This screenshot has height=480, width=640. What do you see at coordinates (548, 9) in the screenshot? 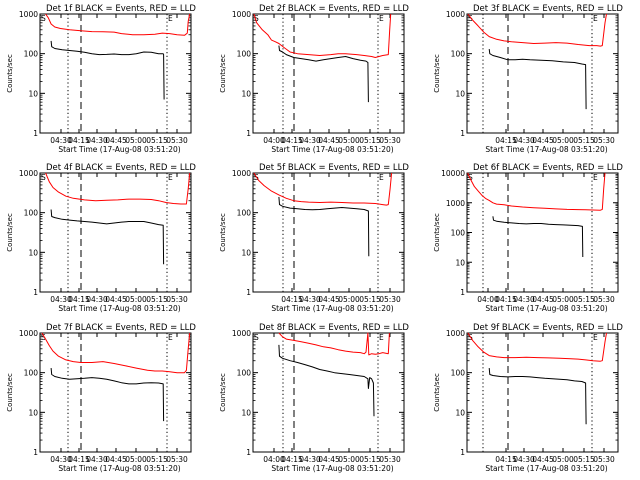
I see `panel-title: Det 3f BLACK = Events, RED = LLD` at bounding box center [548, 9].